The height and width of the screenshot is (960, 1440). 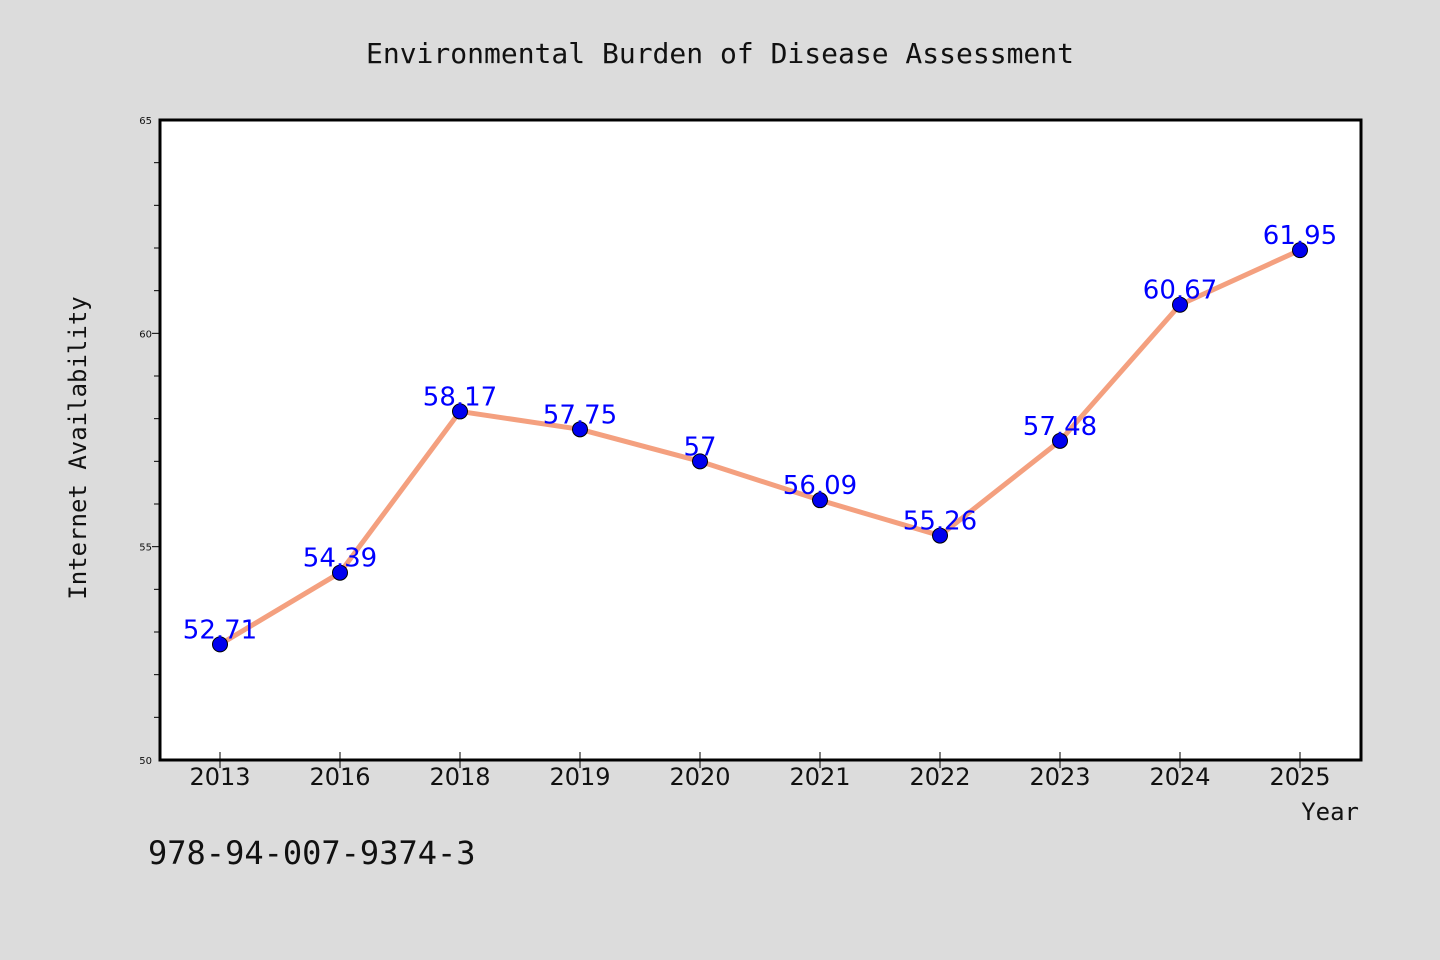 What do you see at coordinates (580, 415) in the screenshot?
I see `data-label: 57.75` at bounding box center [580, 415].